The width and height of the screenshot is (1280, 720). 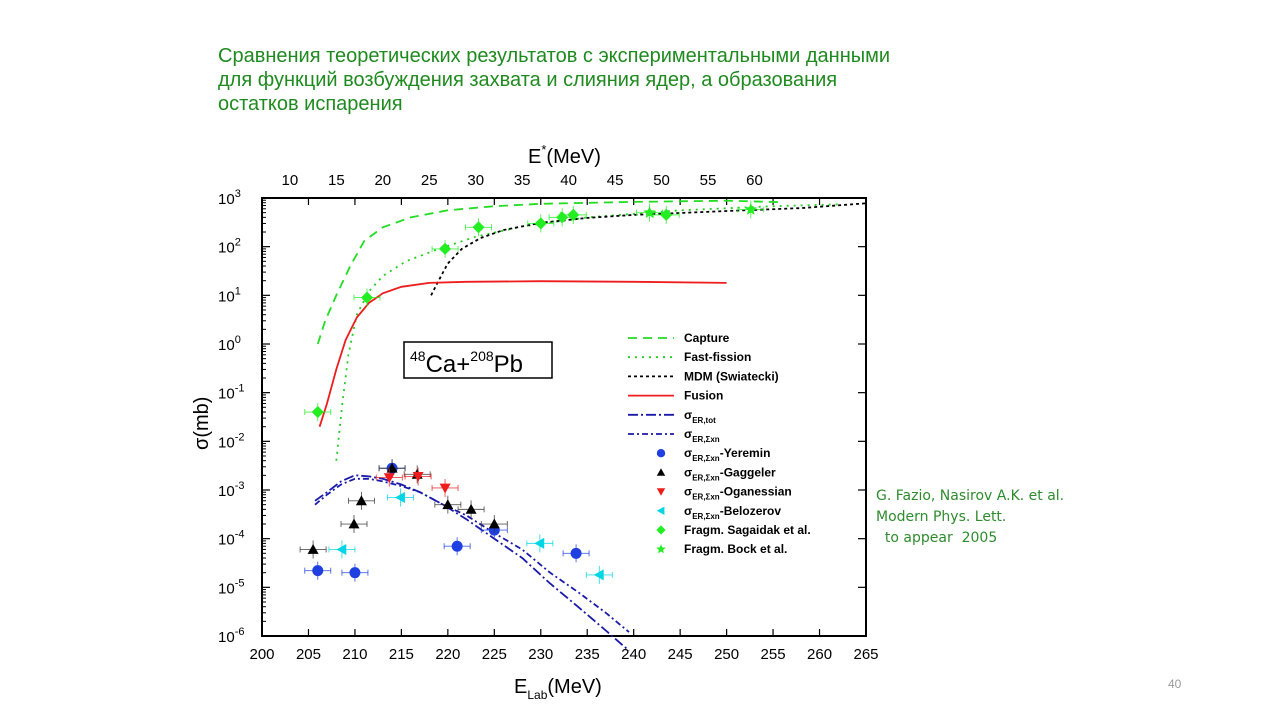 What do you see at coordinates (731, 376) in the screenshot?
I see `legend-label: MDM (Swiatecki)` at bounding box center [731, 376].